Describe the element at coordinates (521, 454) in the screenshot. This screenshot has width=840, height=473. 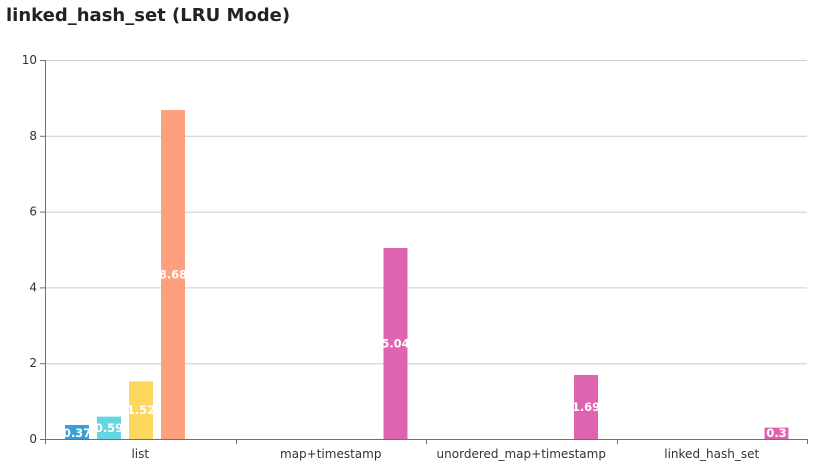
I see `x-tick-label: unordered_map+timestamp` at that location.